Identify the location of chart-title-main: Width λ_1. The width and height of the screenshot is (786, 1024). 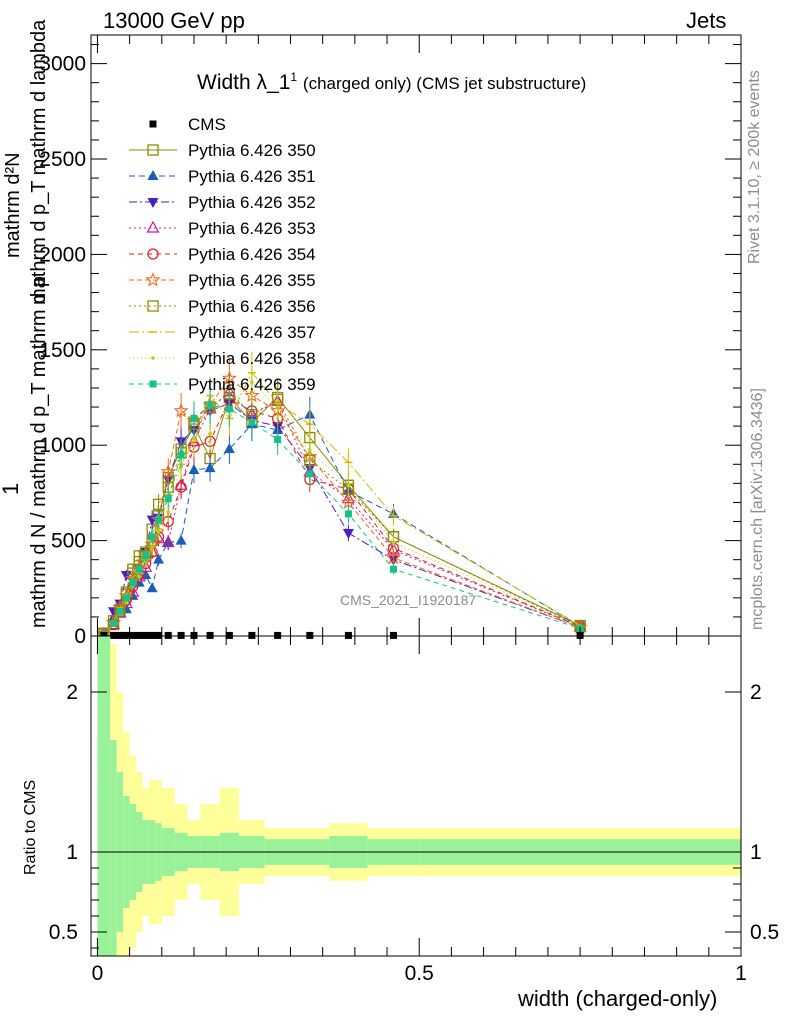
(244, 82).